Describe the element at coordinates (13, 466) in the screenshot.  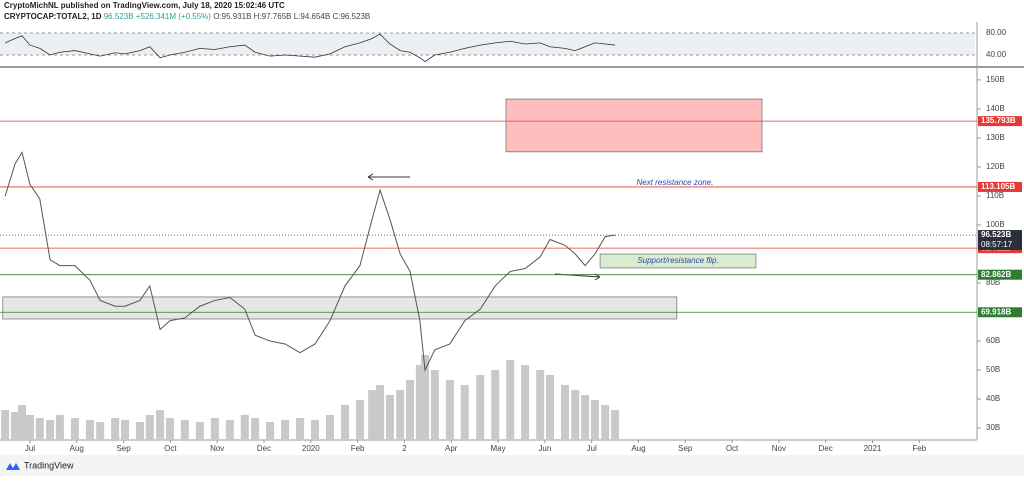
I see `logo` at that location.